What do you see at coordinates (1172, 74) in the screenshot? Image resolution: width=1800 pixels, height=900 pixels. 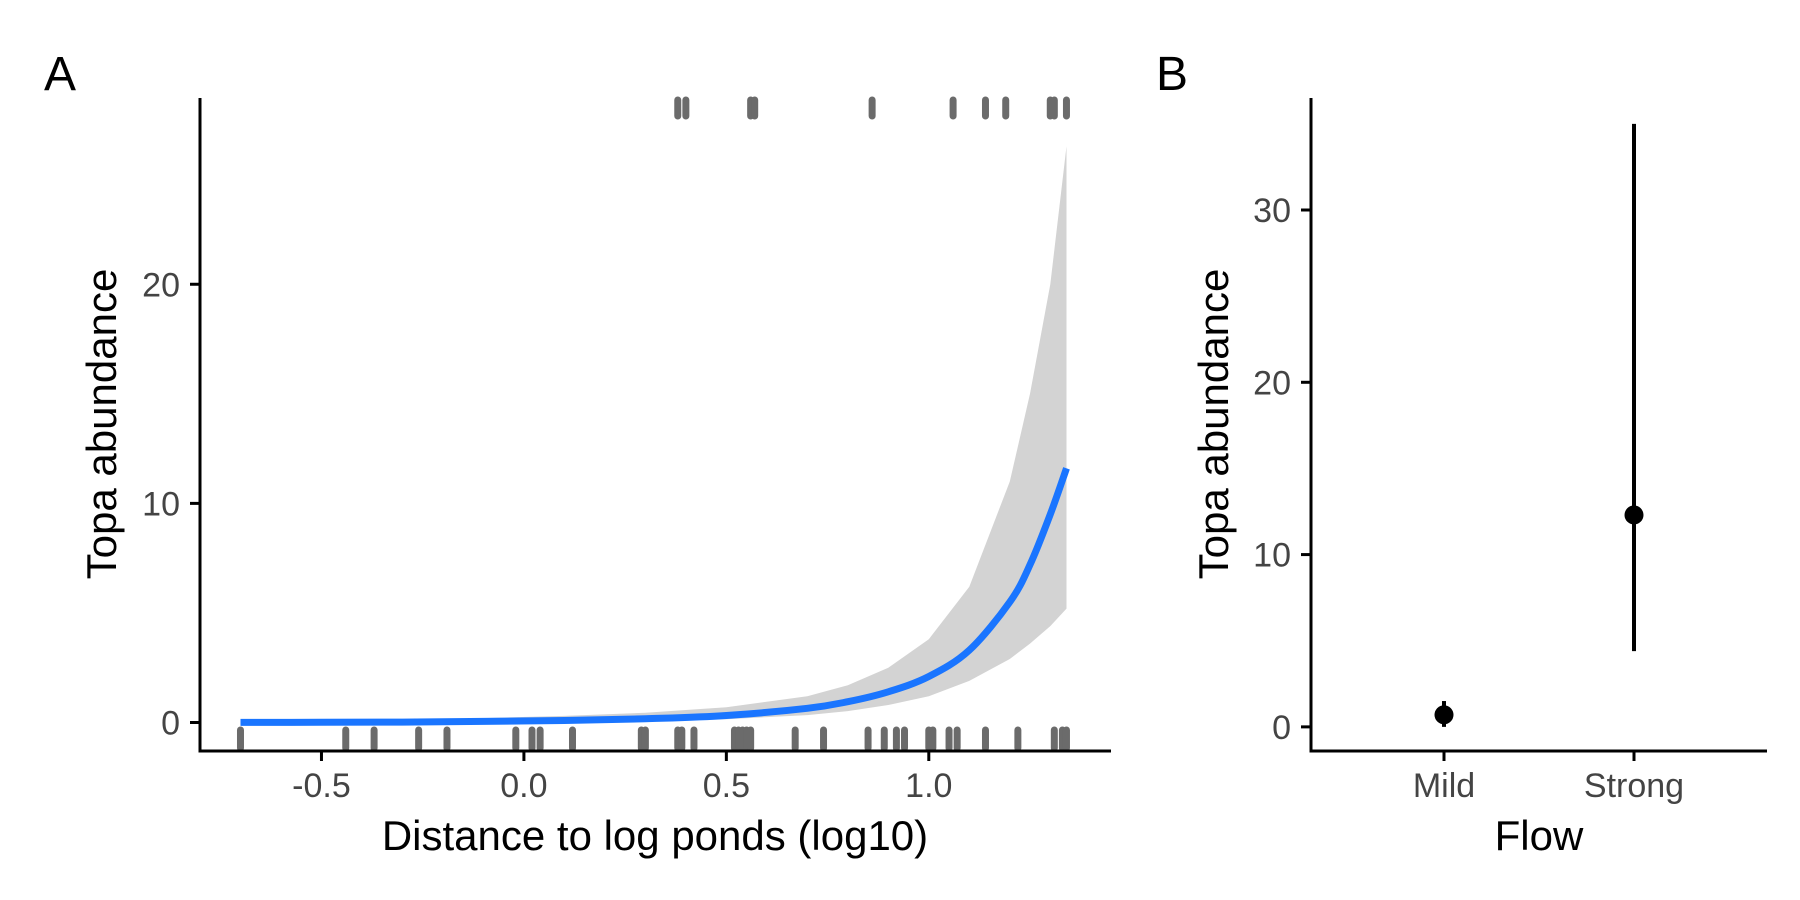 I see `panel-b-tag: B` at bounding box center [1172, 74].